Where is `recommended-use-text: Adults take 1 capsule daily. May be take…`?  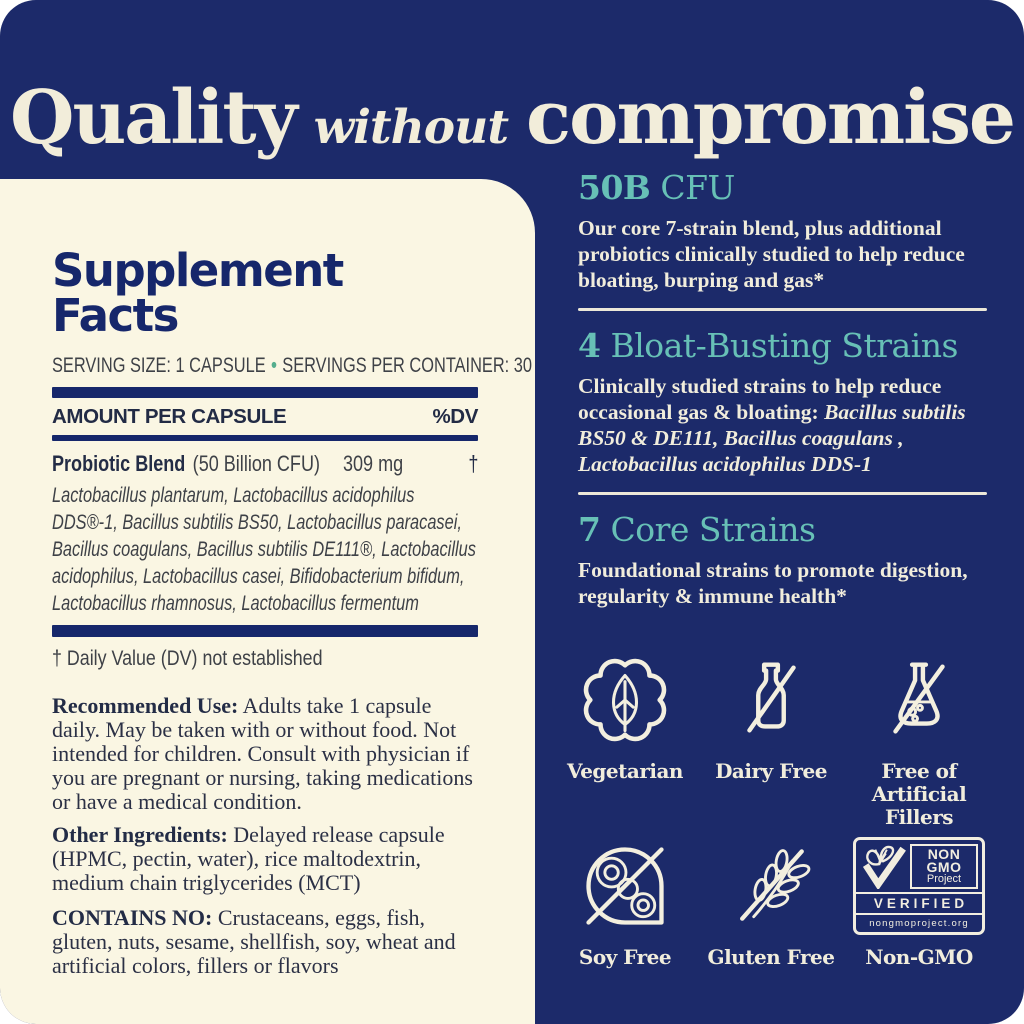 recommended-use-text: Adults take 1 capsule daily. May be take… is located at coordinates (262, 753).